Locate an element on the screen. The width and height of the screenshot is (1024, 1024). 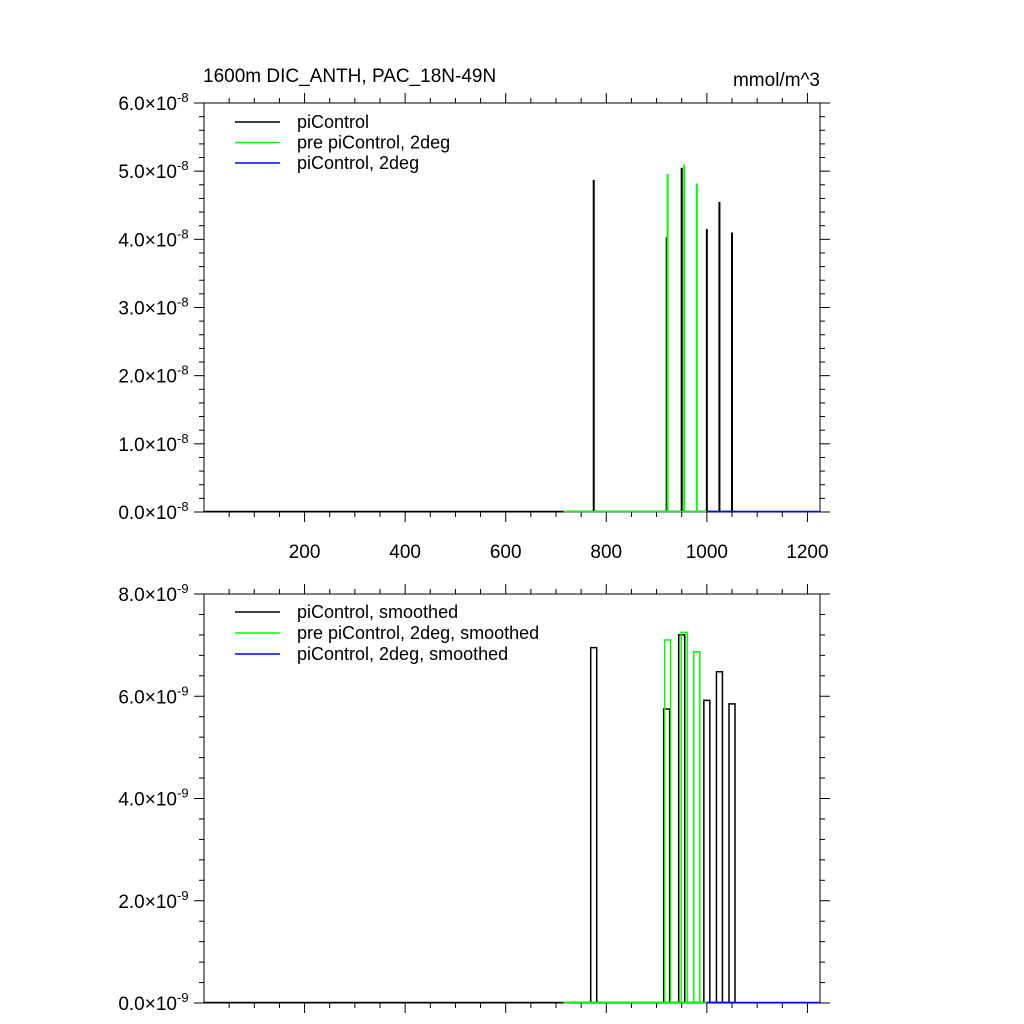
legend-label: pre piControl, 2deg is located at coordinates (373, 143).